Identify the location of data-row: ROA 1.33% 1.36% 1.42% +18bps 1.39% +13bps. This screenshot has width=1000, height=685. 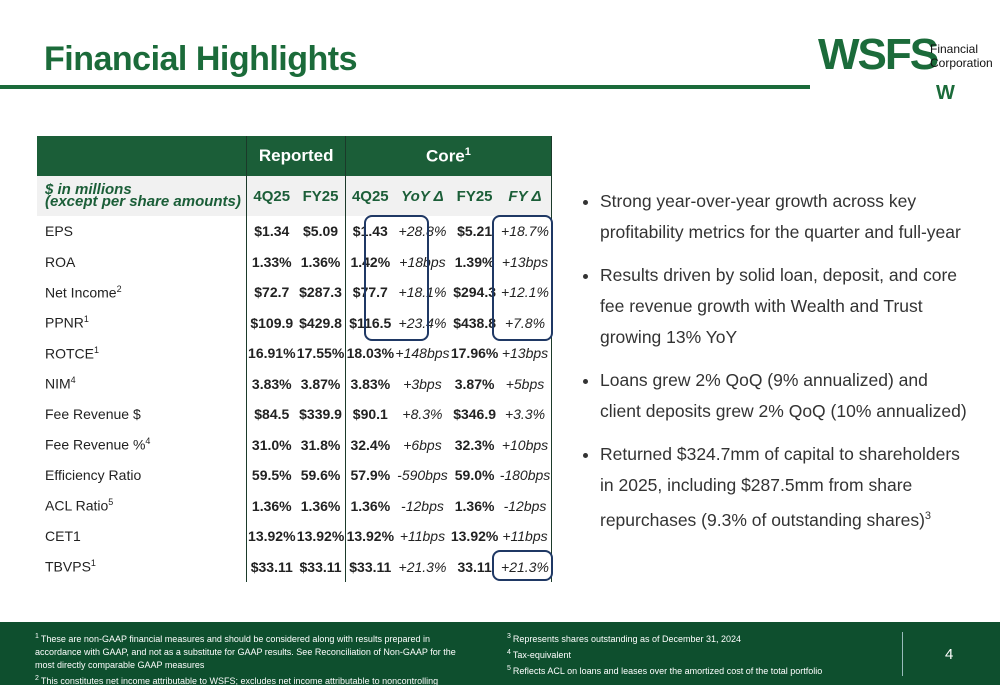
(294, 262).